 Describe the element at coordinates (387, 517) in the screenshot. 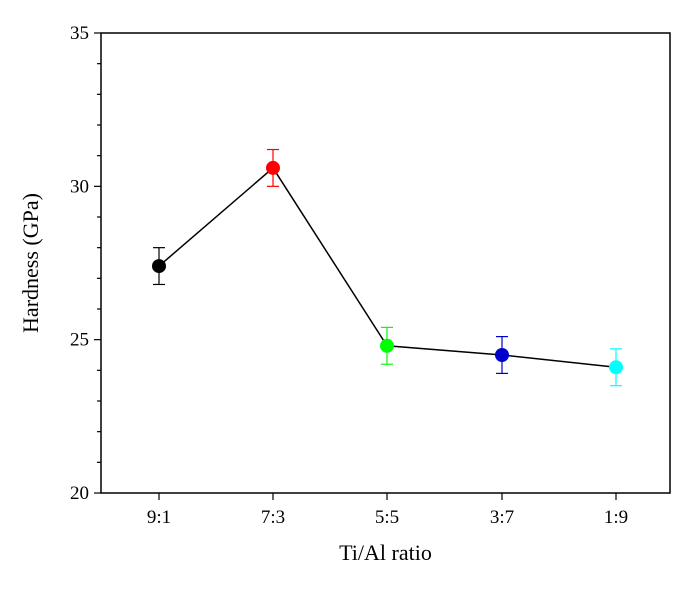

I see `x-tick-label: 5:5` at that location.